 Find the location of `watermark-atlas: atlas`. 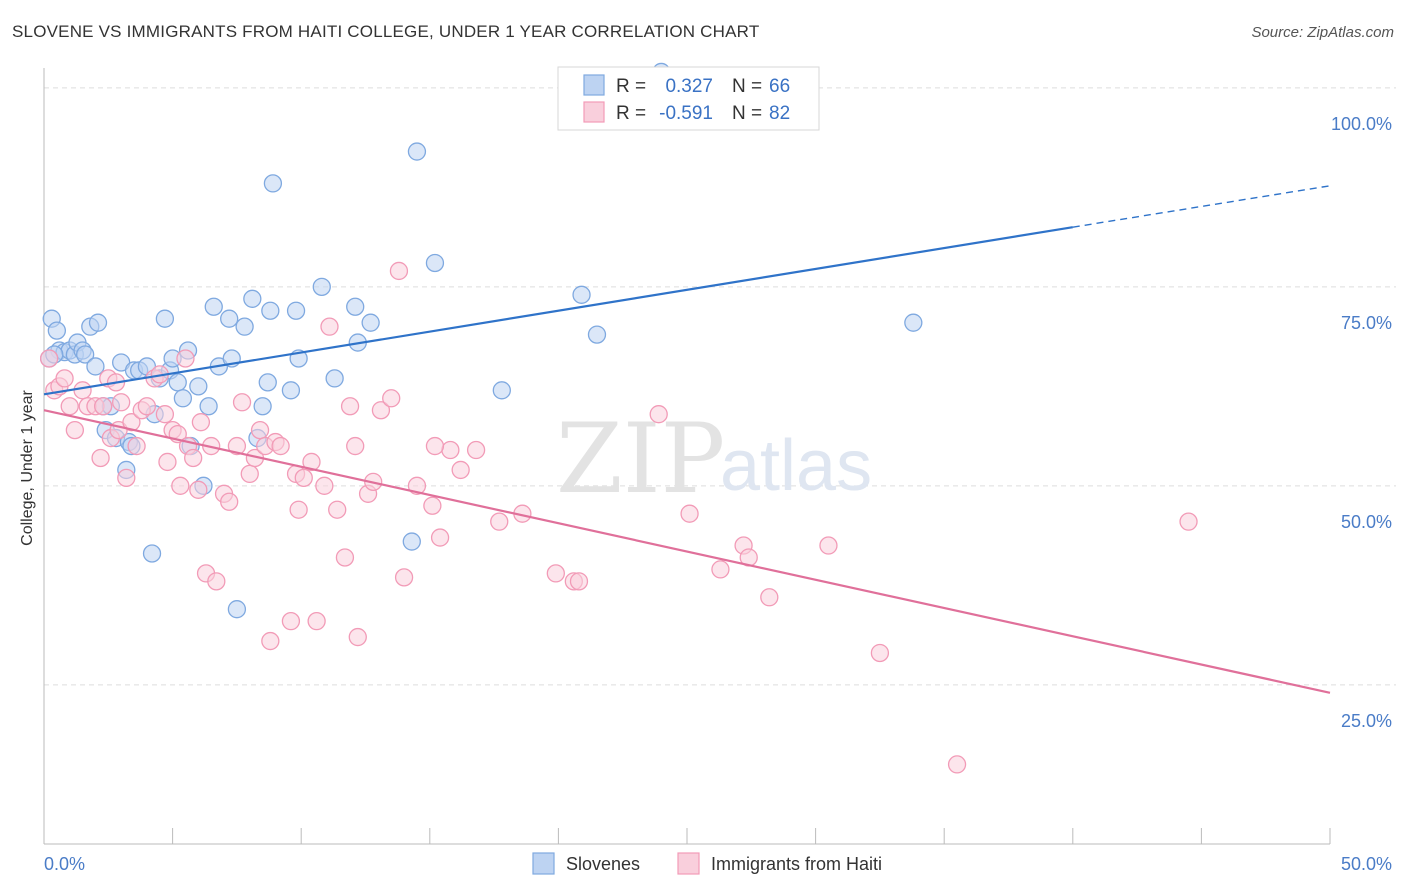

watermark-atlas: atlas is located at coordinates (796, 466).